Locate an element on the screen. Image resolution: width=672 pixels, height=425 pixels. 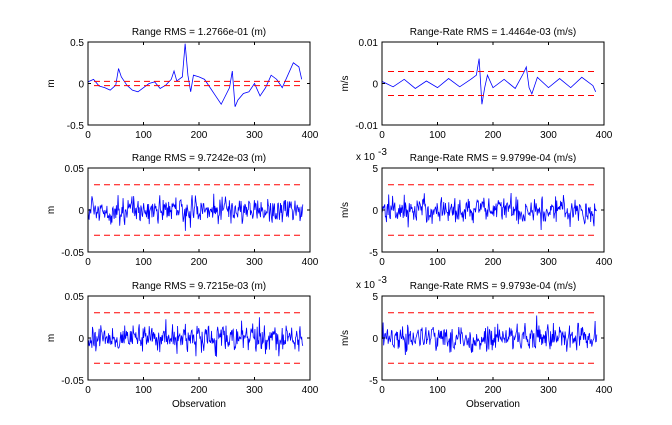
y-tick-label: -0.01 is located at coordinates (366, 126).